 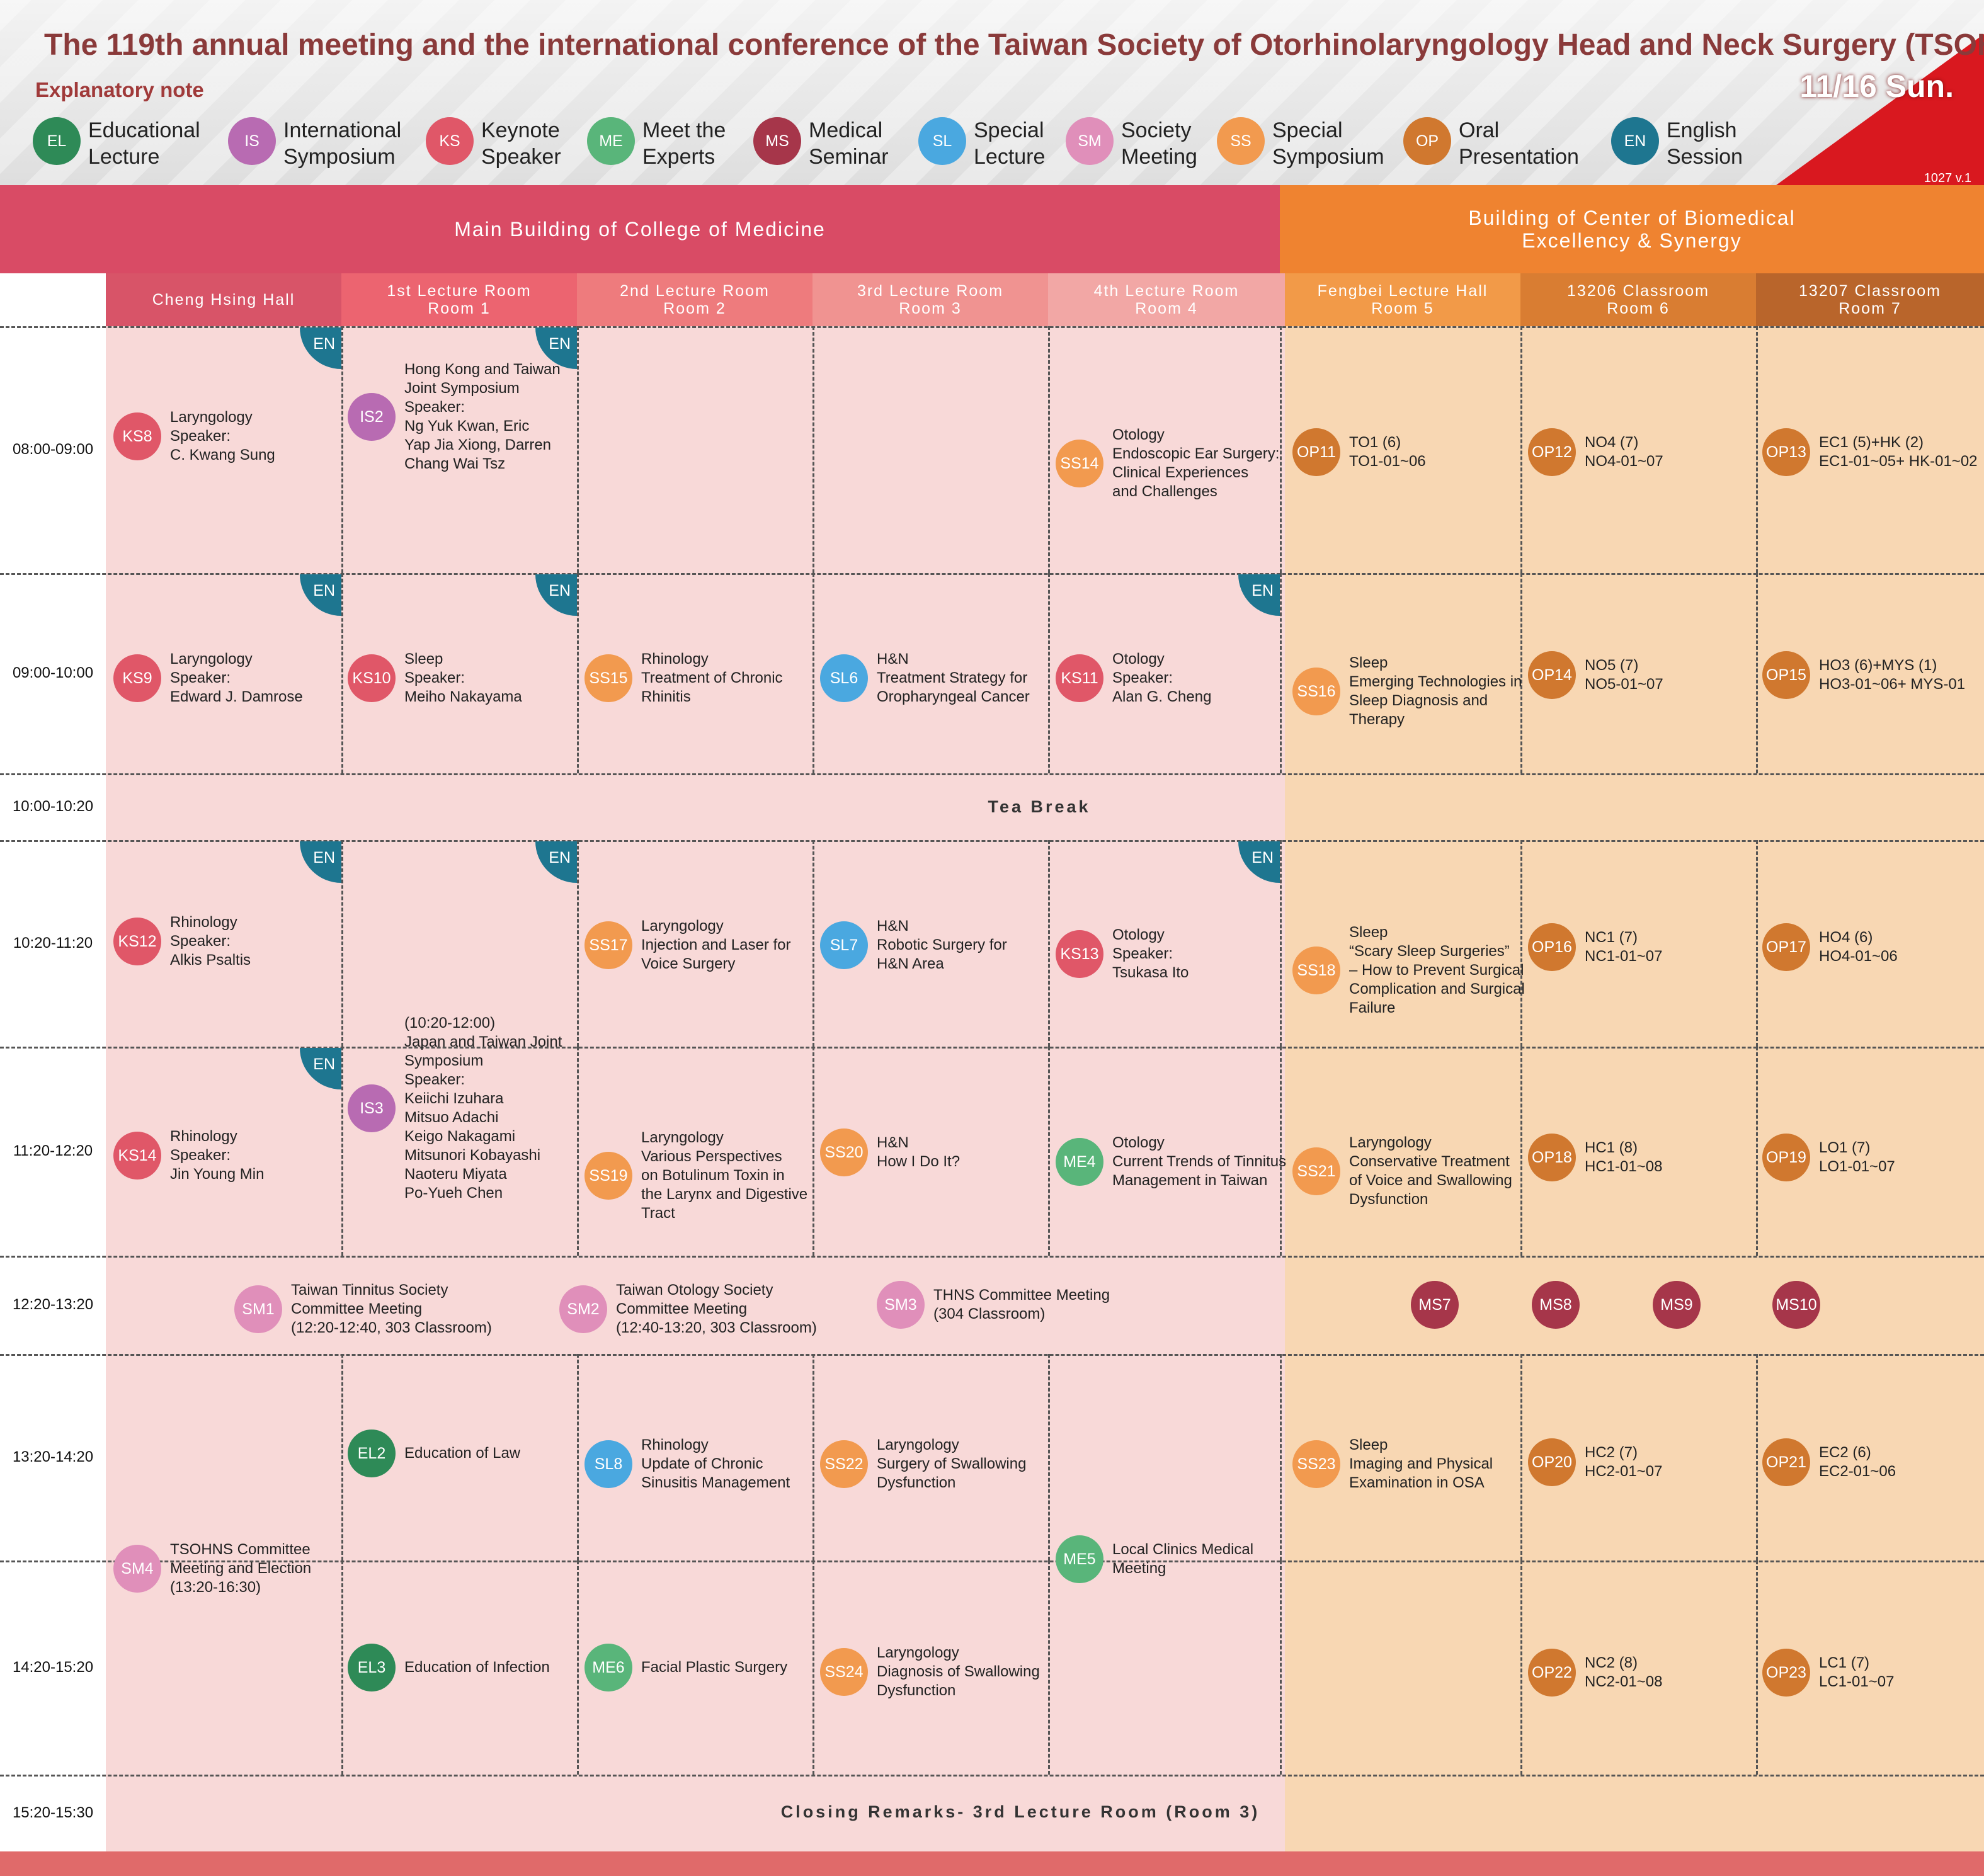 What do you see at coordinates (1828, 1157) in the screenshot?
I see `session-op19: OP19 LO1 (7) LO1-01~07` at bounding box center [1828, 1157].